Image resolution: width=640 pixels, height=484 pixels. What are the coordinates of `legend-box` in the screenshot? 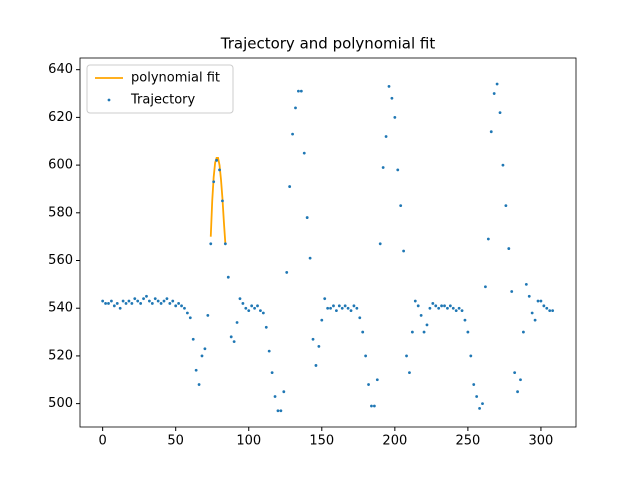 It's located at (160, 89).